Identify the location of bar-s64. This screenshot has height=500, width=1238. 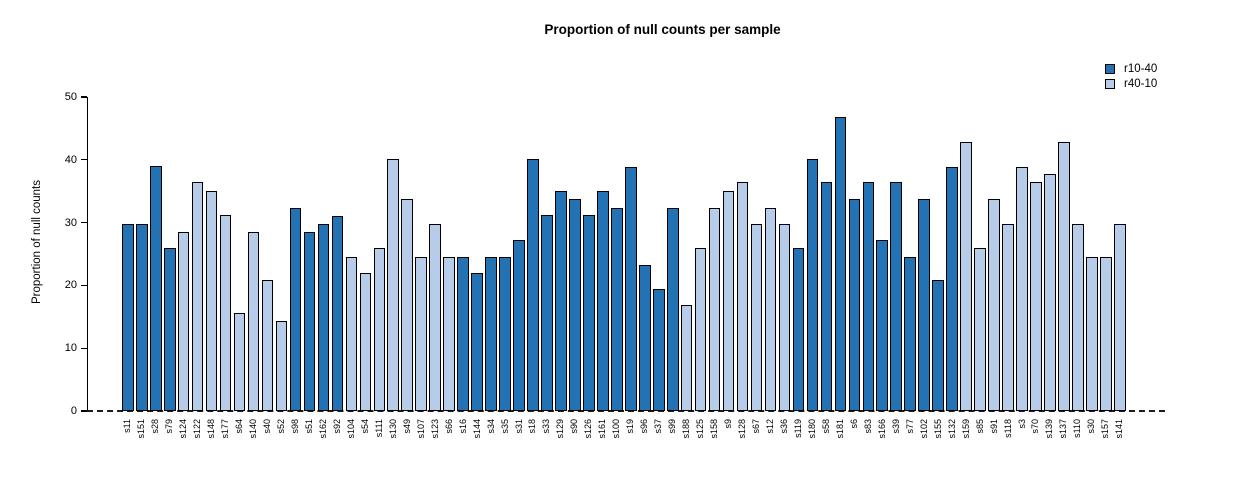
(239, 362).